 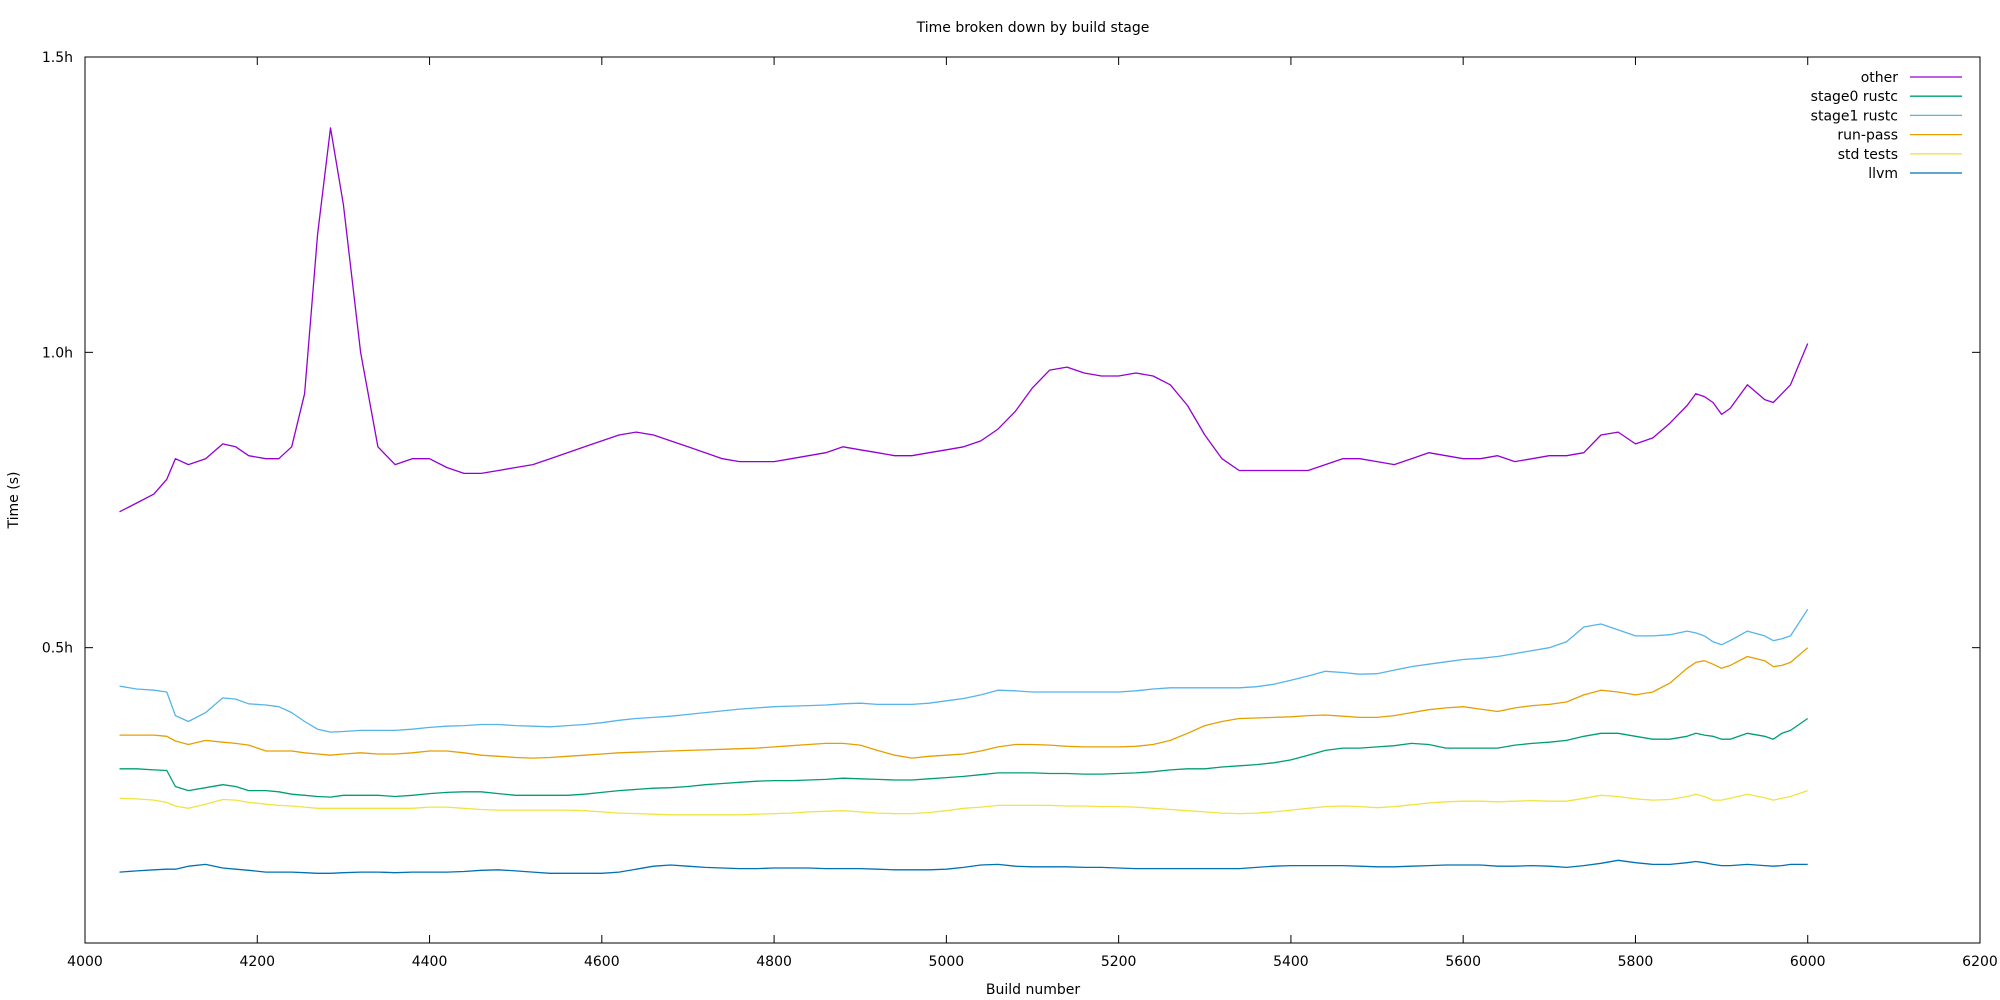 I want to click on y-axis-title: Time (s), so click(x=14, y=501).